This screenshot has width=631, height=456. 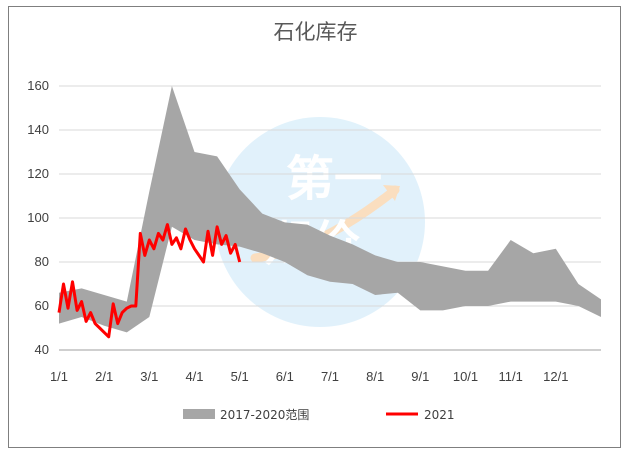 What do you see at coordinates (194, 376) in the screenshot?
I see `x-tick-label: 4/1` at bounding box center [194, 376].